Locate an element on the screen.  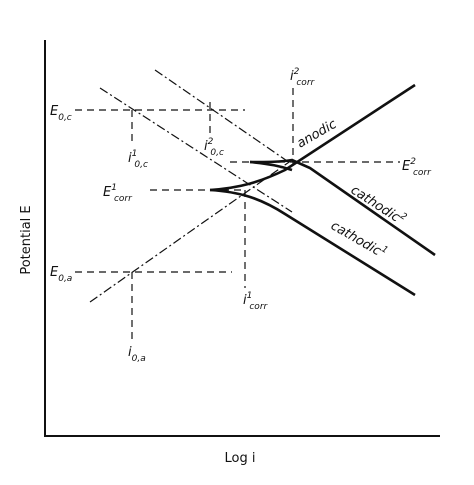
label: i0,a is located at coordinates (137, 354).